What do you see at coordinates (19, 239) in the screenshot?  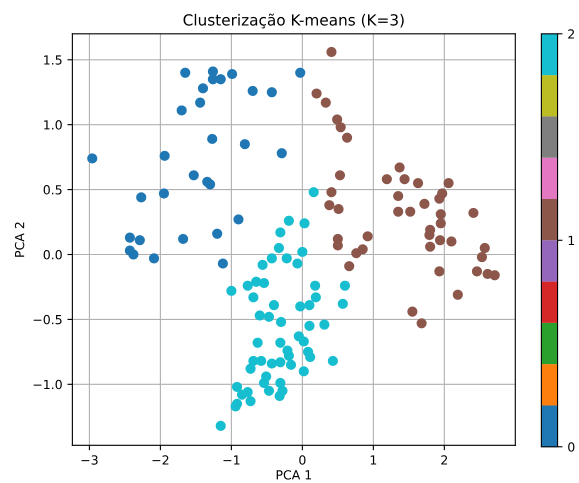 I see `y-axis-title: PCA 2` at bounding box center [19, 239].